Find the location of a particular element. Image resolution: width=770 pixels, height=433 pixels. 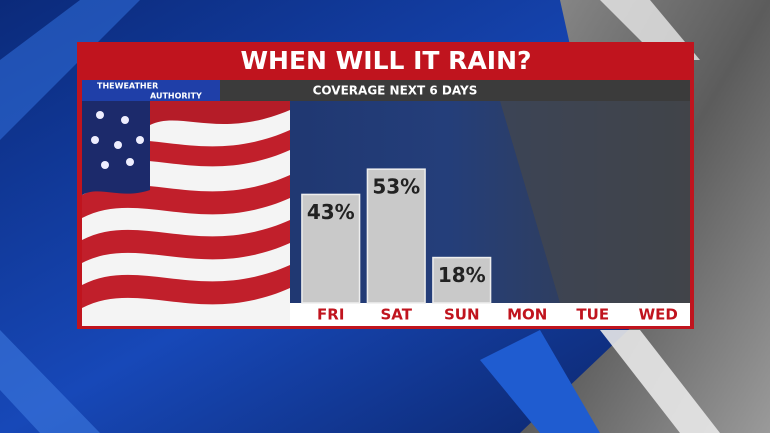

label-strip is located at coordinates (490, 314).